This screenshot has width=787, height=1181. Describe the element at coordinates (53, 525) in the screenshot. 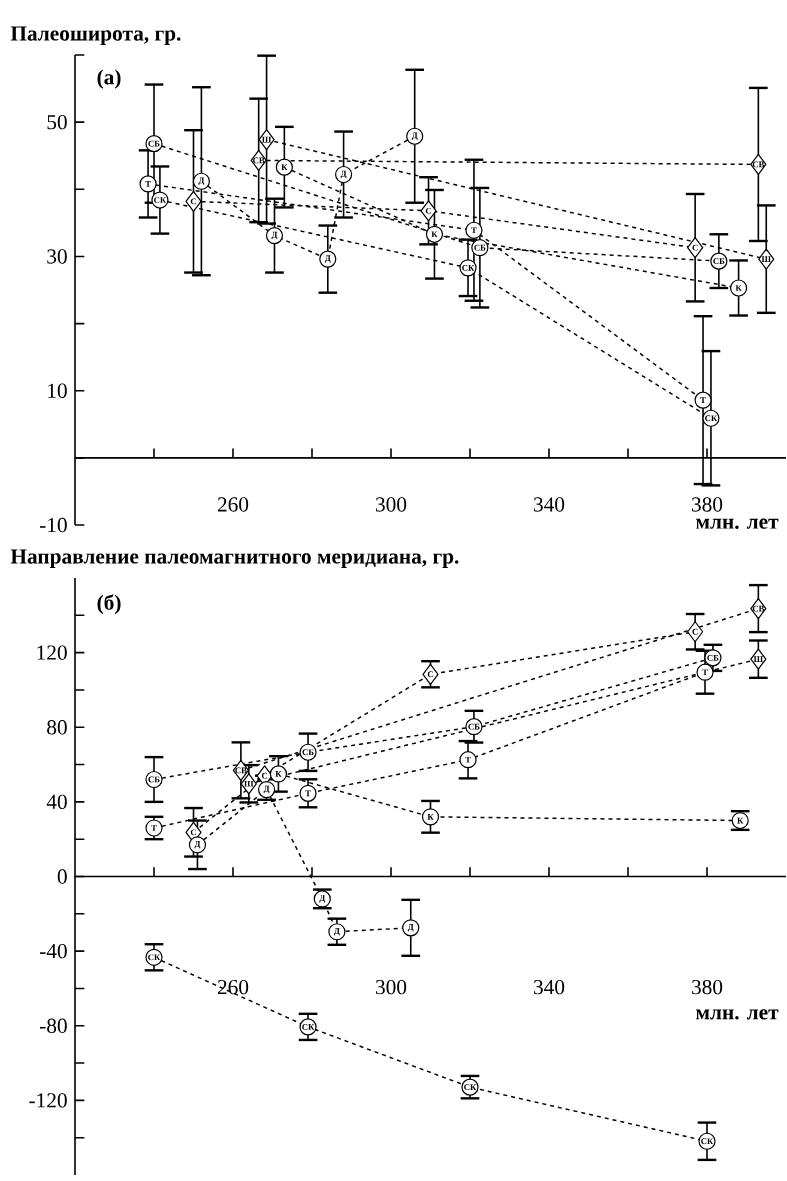

I see `y-tick-label: -10` at that location.